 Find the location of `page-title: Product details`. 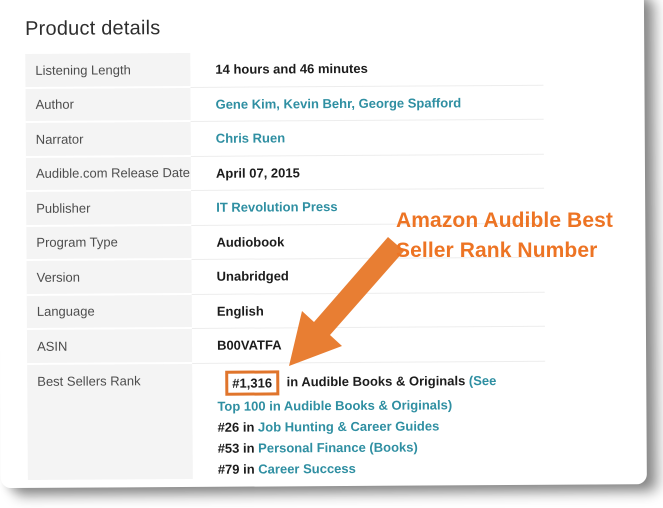

page-title: Product details is located at coordinates (93, 28).